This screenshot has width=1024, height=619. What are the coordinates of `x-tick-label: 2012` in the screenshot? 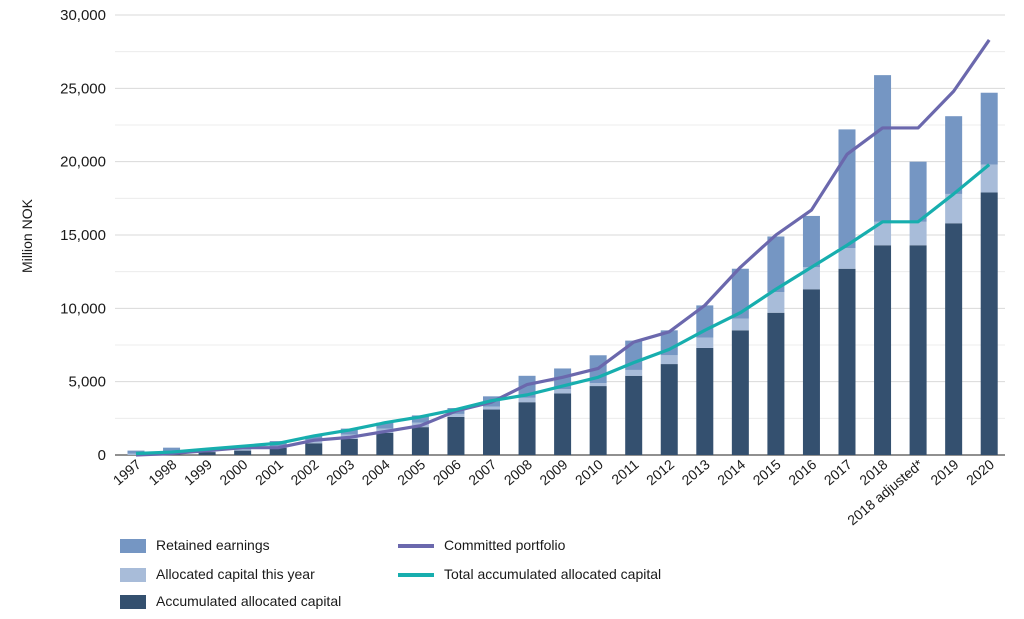 It's located at (660, 472).